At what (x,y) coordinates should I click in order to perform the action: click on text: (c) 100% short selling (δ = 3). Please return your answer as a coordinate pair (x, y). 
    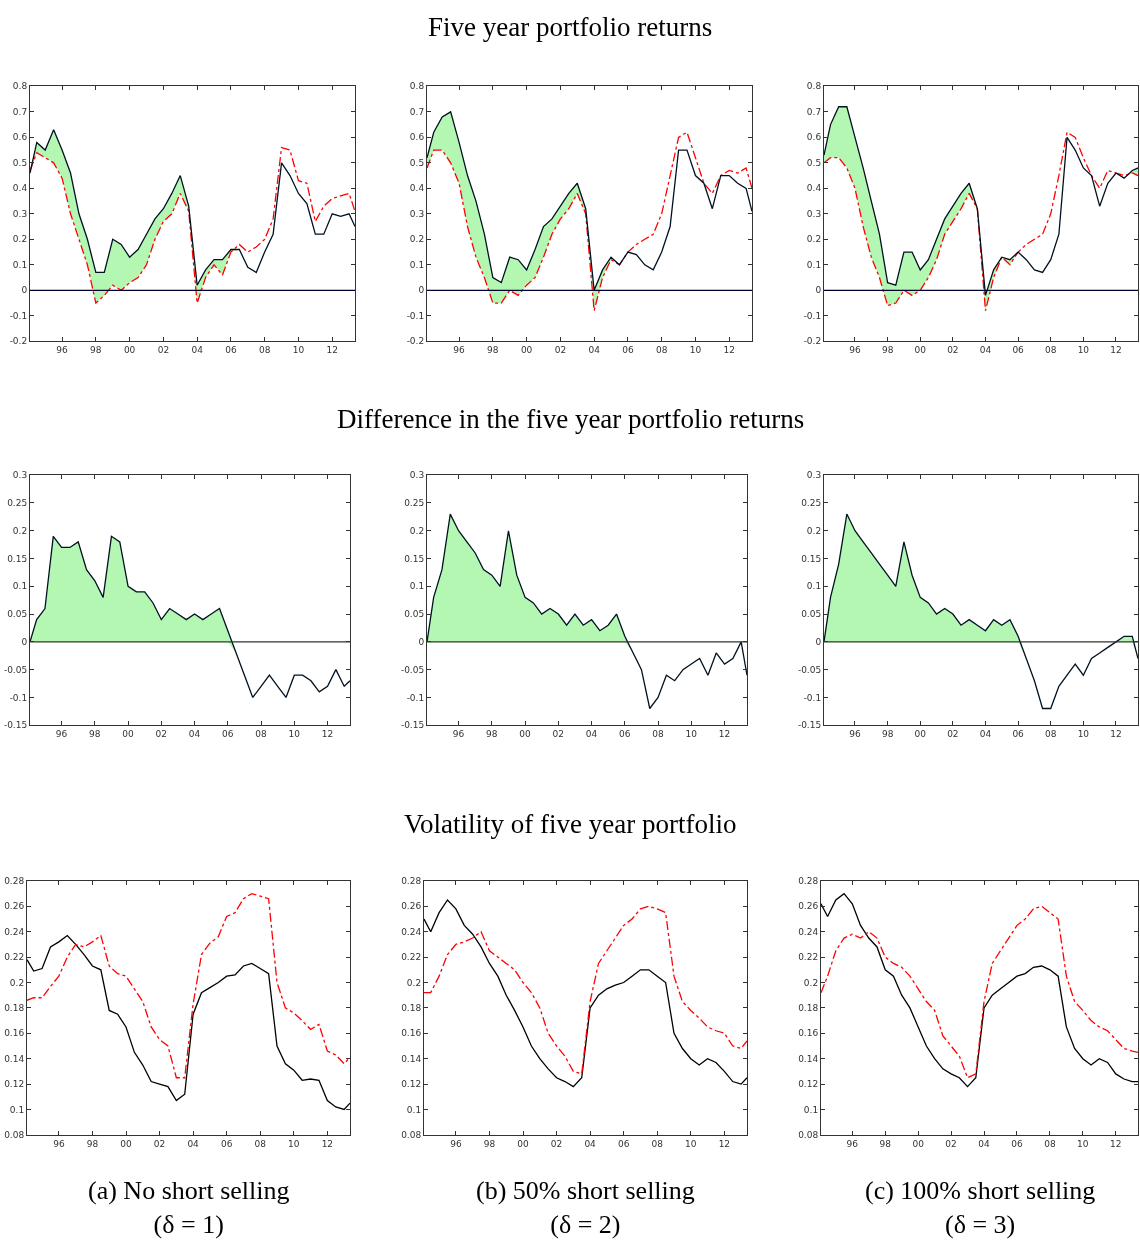
    Looking at the image, I should click on (980, 1207).